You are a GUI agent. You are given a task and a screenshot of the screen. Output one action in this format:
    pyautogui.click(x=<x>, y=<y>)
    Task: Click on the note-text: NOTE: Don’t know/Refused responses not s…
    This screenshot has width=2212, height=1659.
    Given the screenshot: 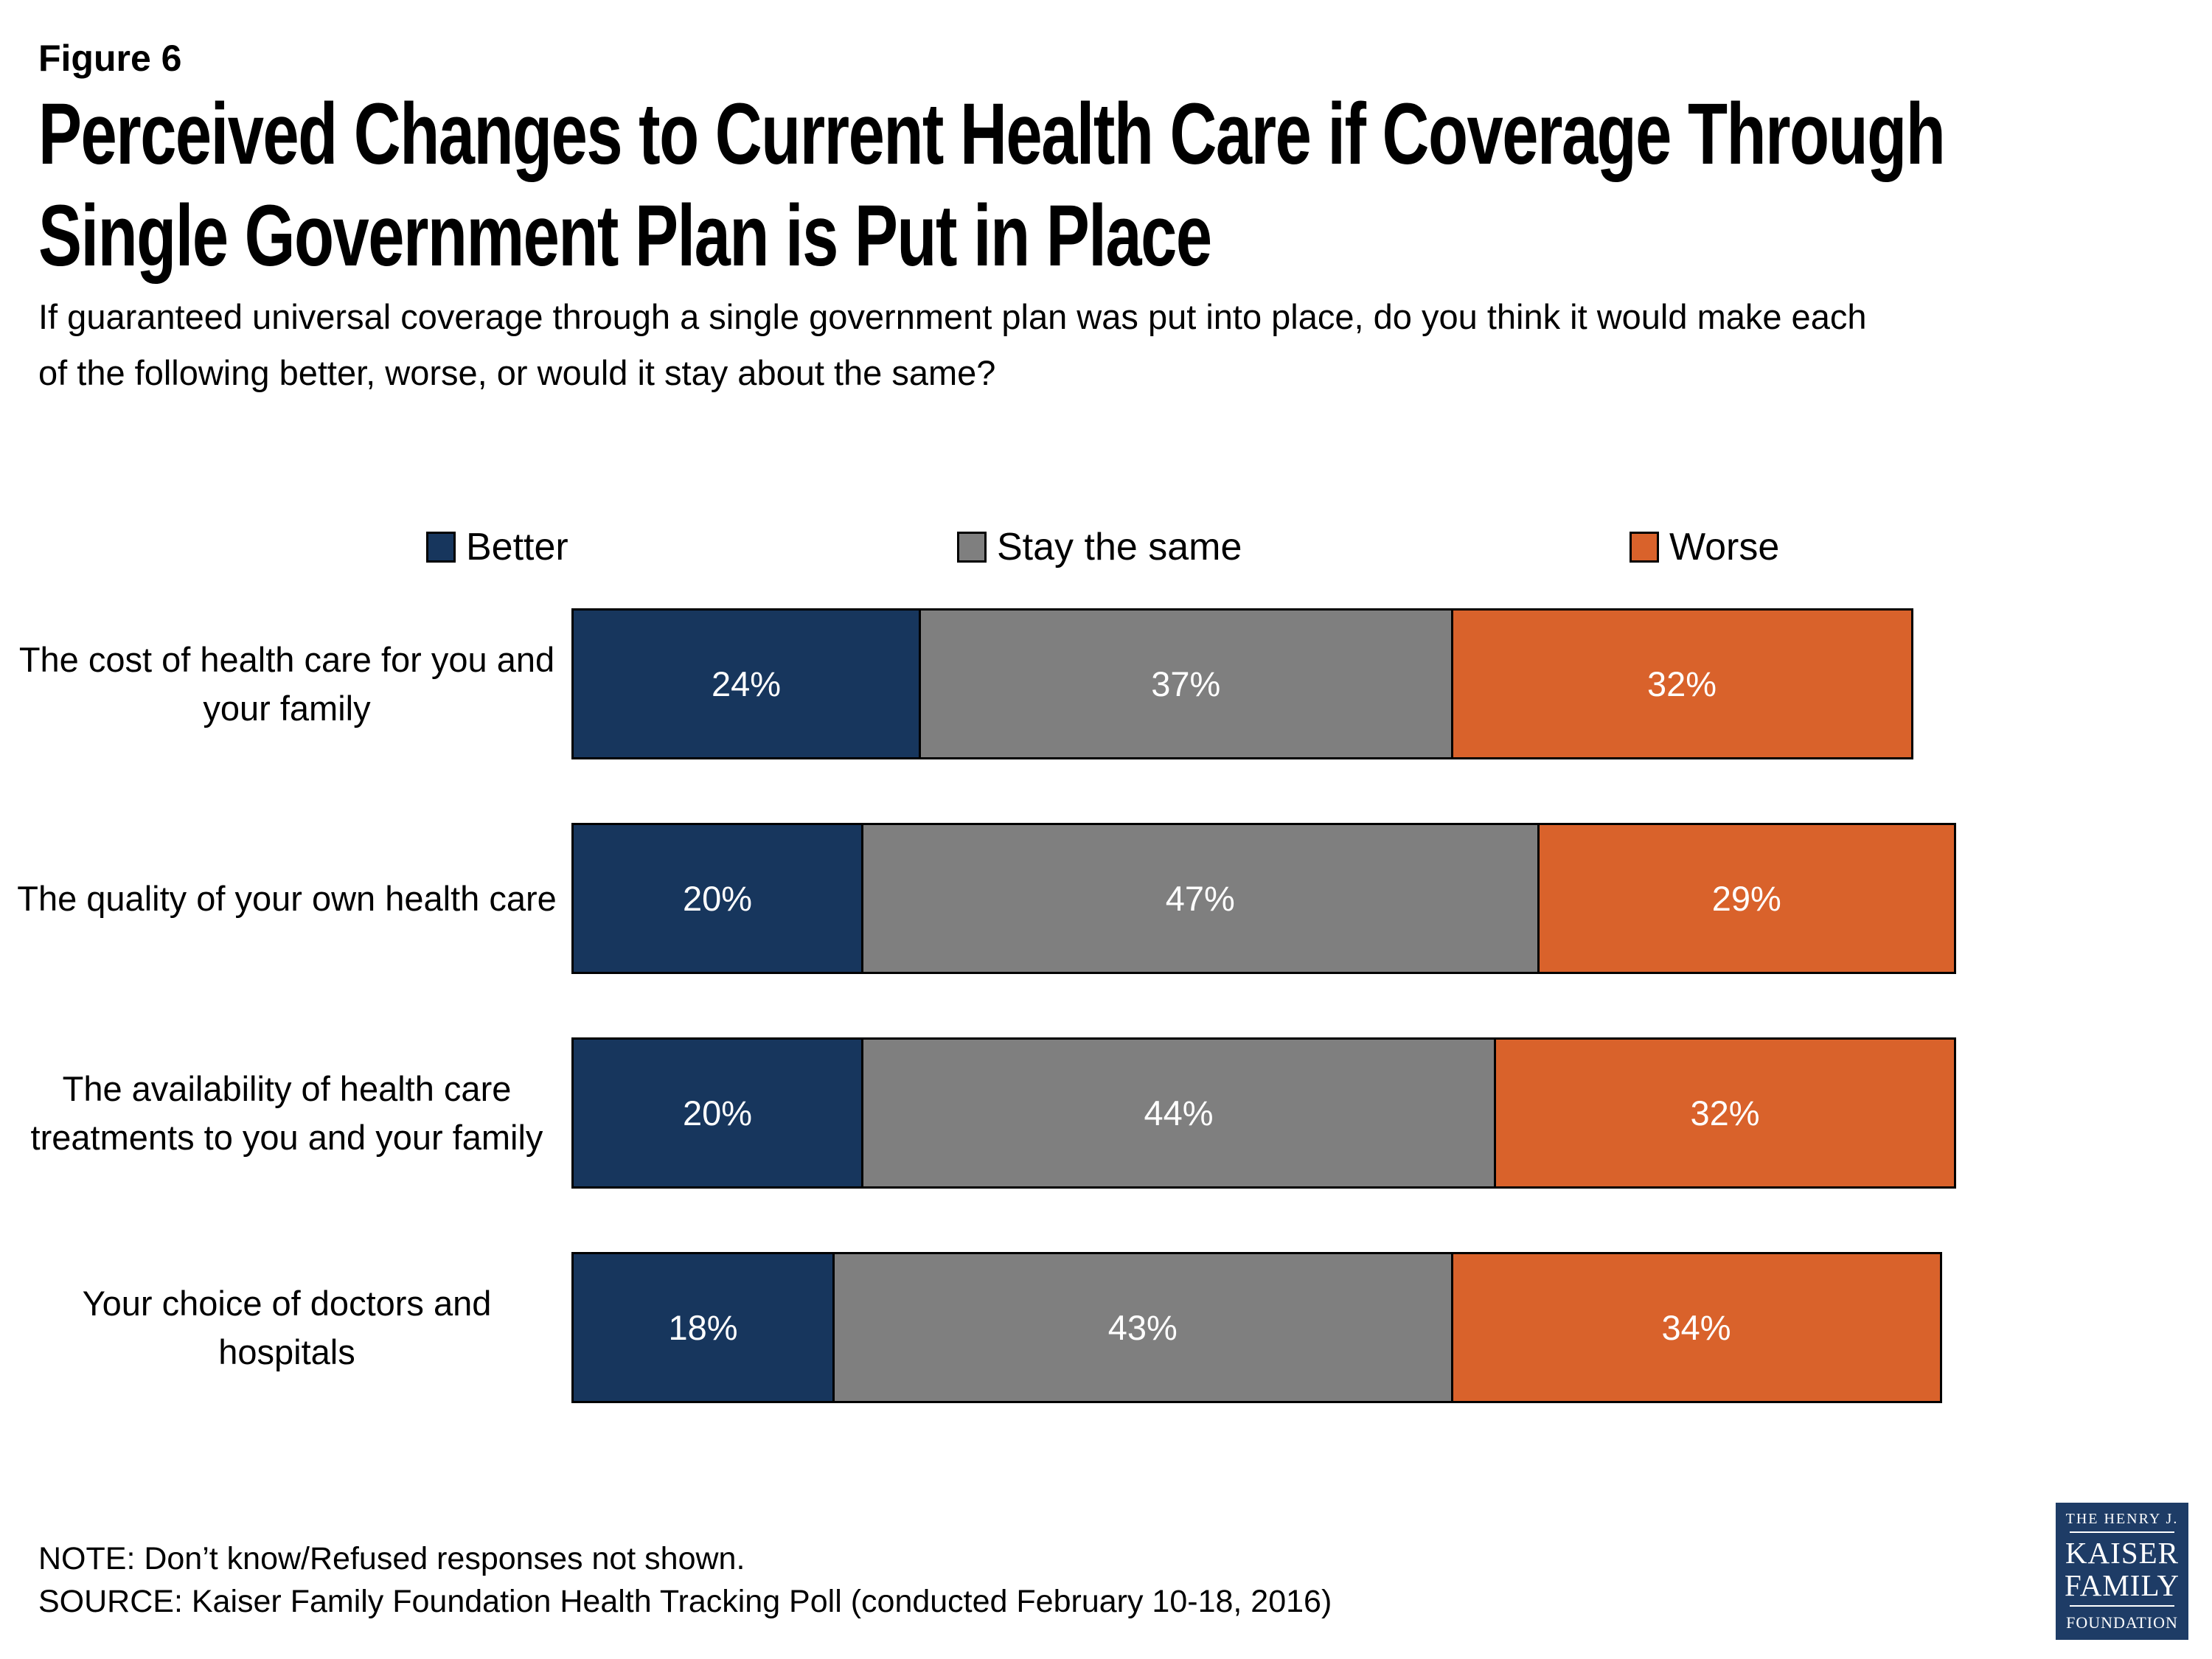 What is the action you would take?
    pyautogui.click(x=391, y=1558)
    